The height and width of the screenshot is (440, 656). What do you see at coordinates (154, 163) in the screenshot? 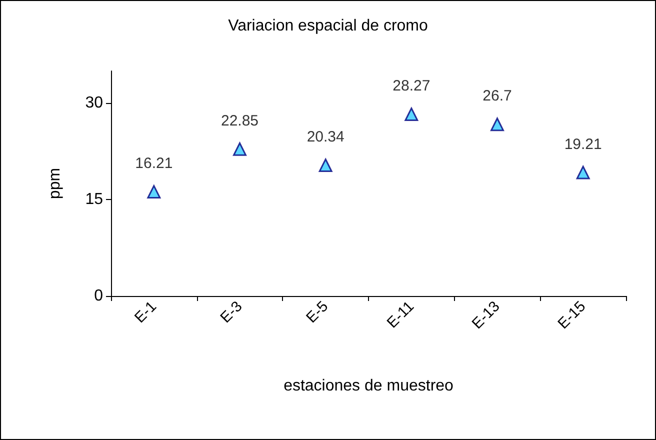
I see `data-label: 16.21` at bounding box center [154, 163].